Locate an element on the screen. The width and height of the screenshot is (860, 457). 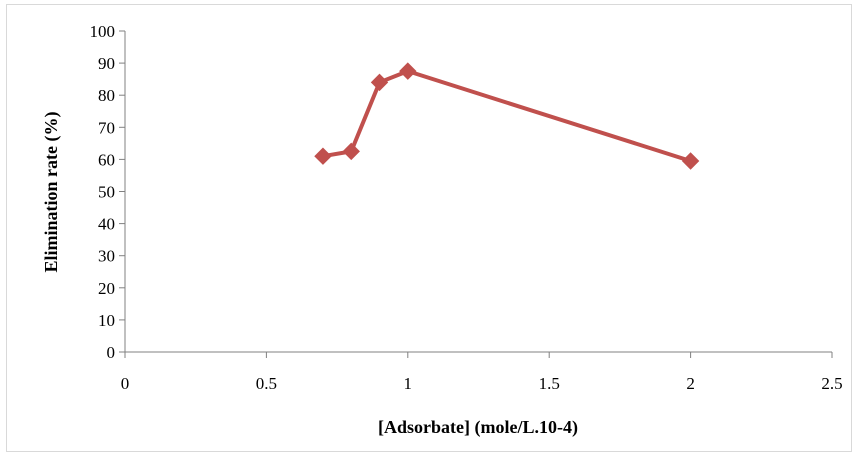
x-tick-label: 1 is located at coordinates (408, 383).